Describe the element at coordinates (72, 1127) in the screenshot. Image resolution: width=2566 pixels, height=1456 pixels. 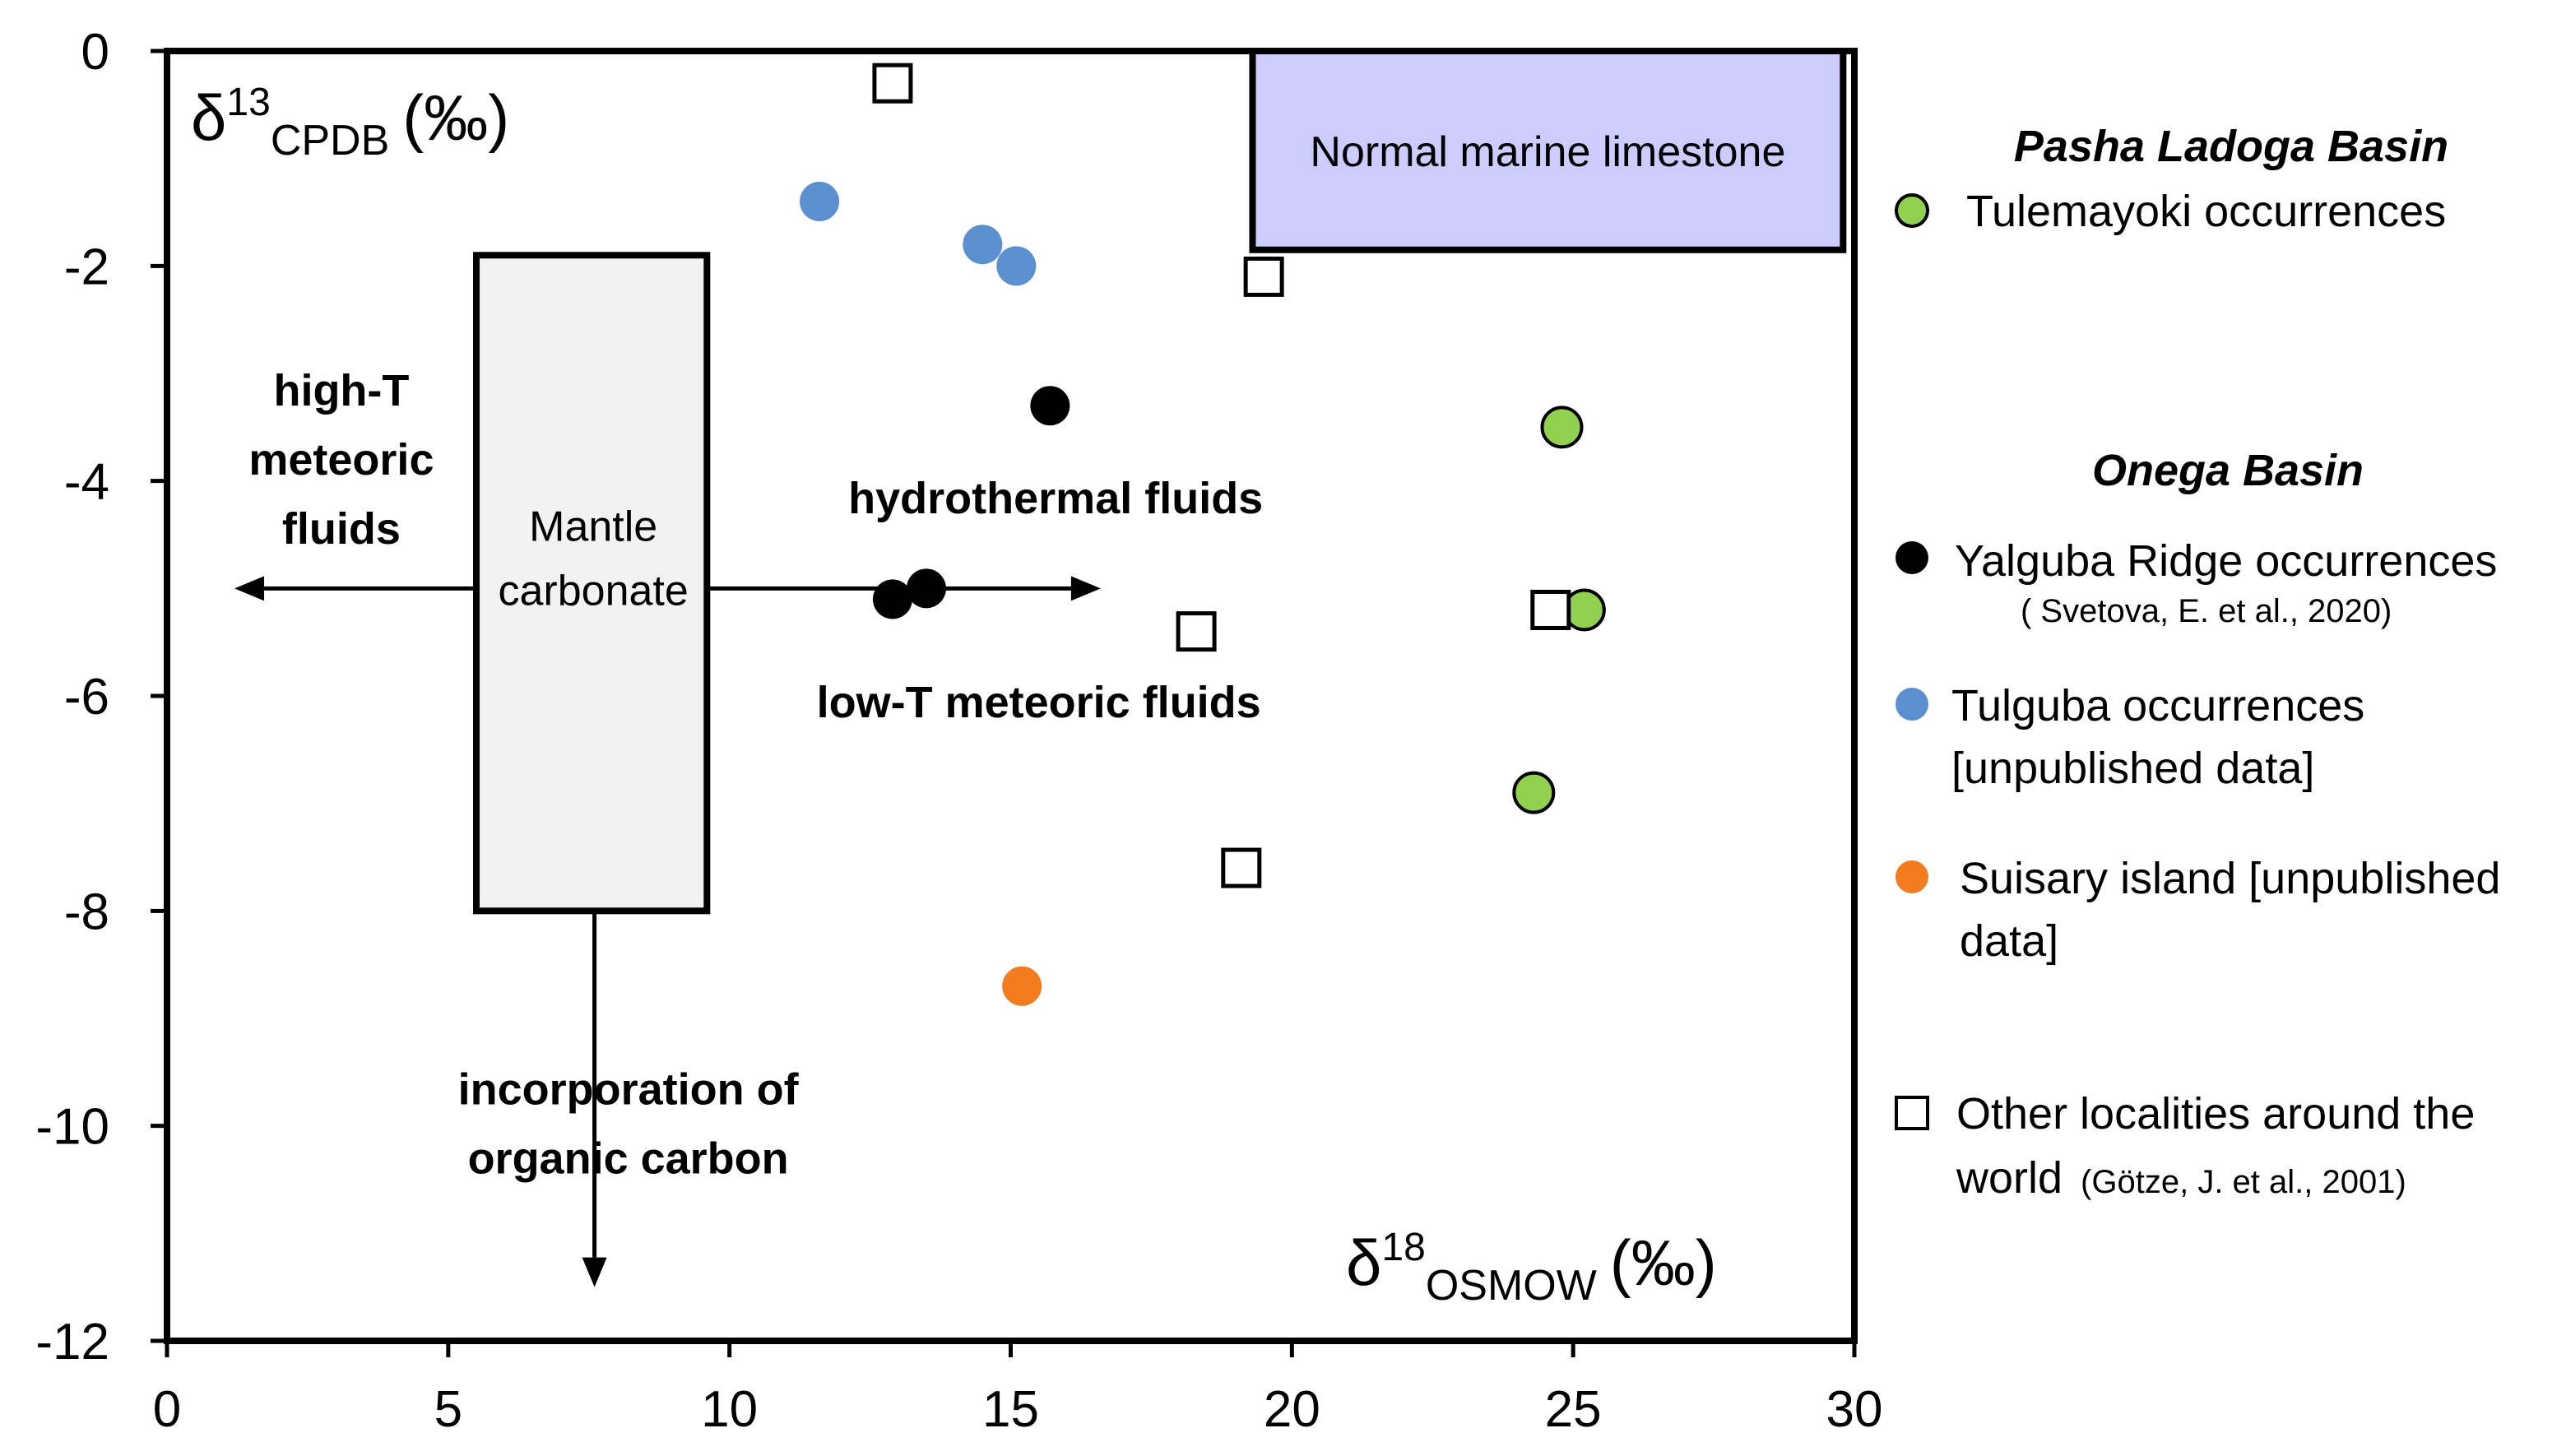
I see `y-tick-label: -10` at that location.